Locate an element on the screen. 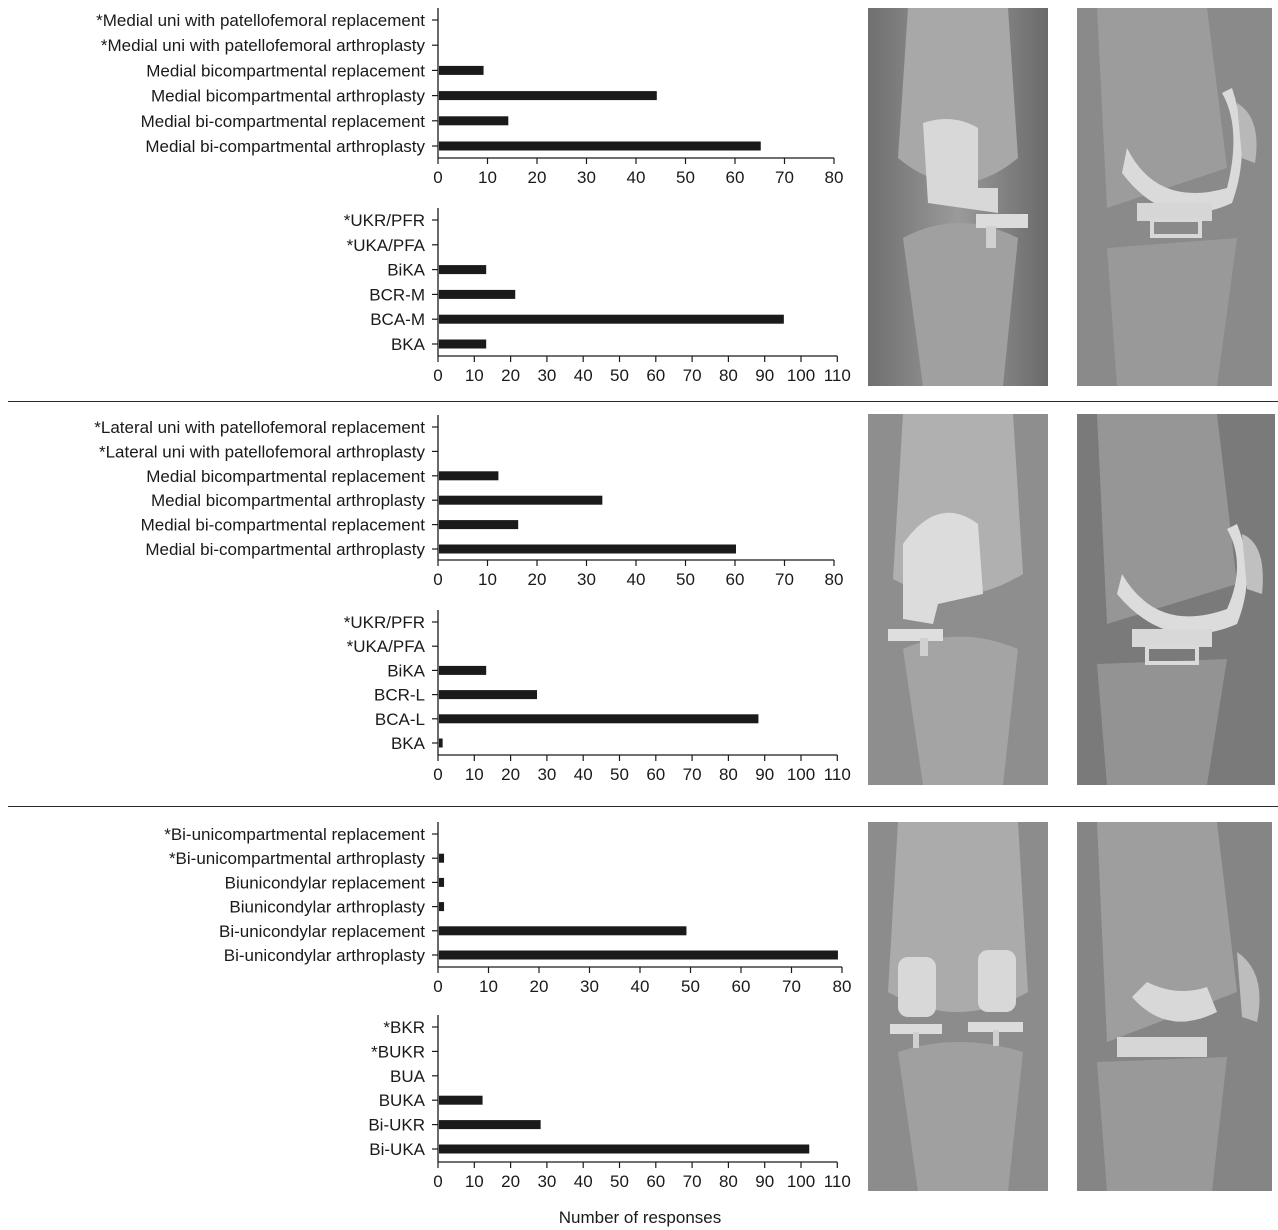 Image resolution: width=1278 pixels, height=1230 pixels. category-label: *Bi-unicompartmental replacement is located at coordinates (294, 834).